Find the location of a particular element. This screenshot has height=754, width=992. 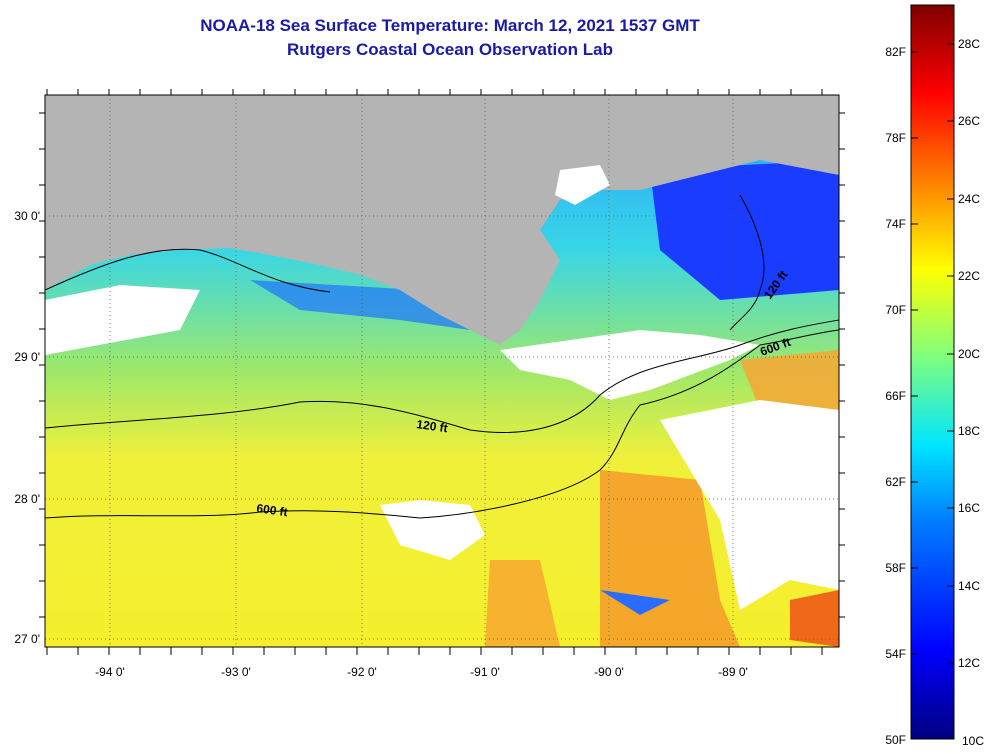

colorbar-c-label: 22C is located at coordinates (969, 276).